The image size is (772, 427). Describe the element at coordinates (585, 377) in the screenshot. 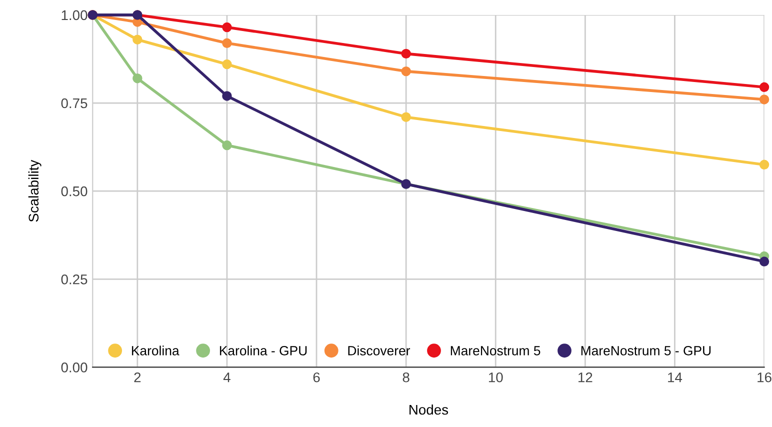

I see `x-tick-label: 12` at that location.